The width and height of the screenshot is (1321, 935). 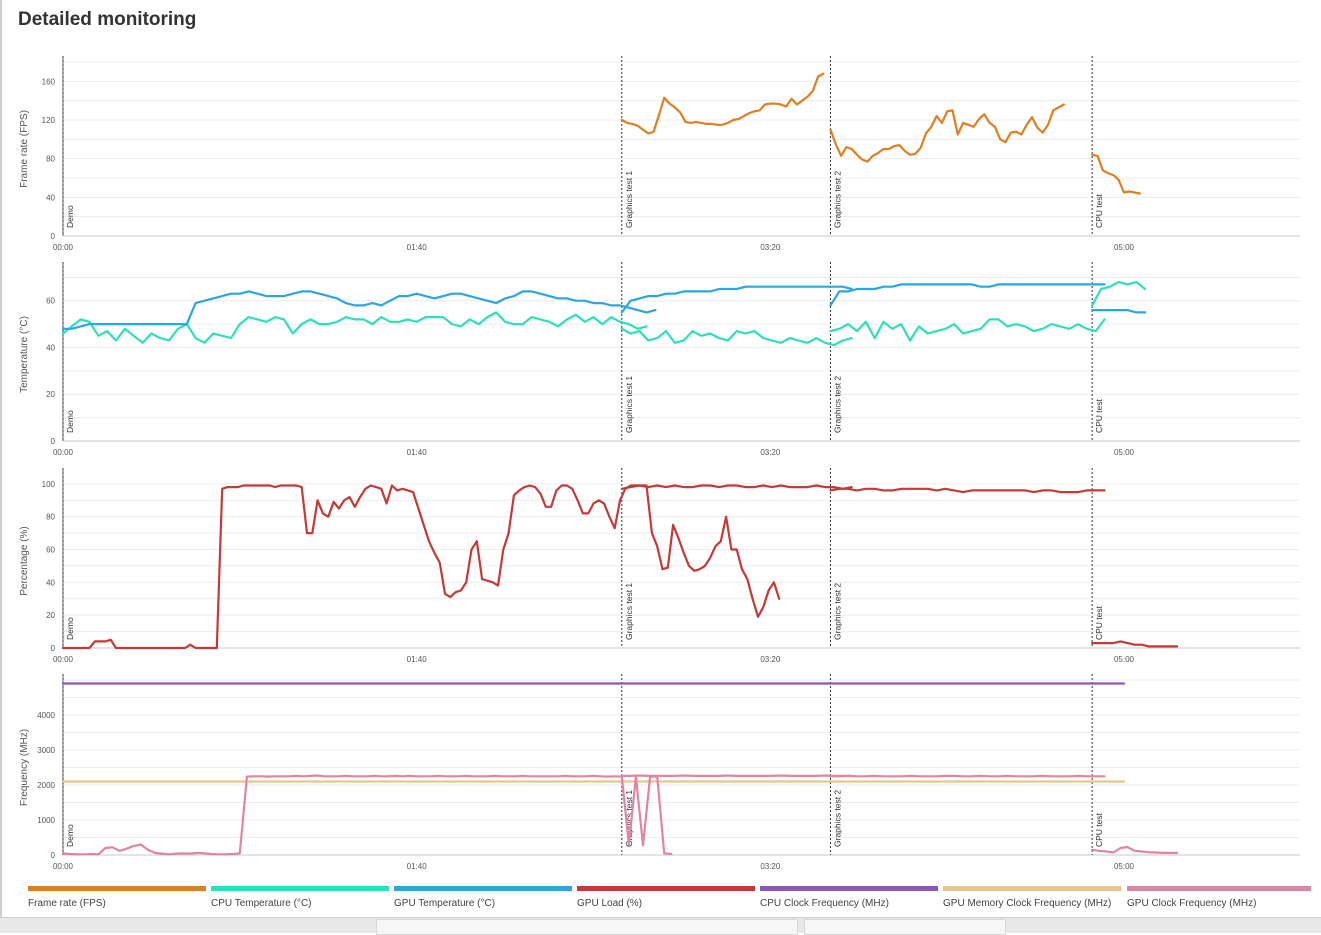 I want to click on y-tick-label: 1000, so click(x=46, y=820).